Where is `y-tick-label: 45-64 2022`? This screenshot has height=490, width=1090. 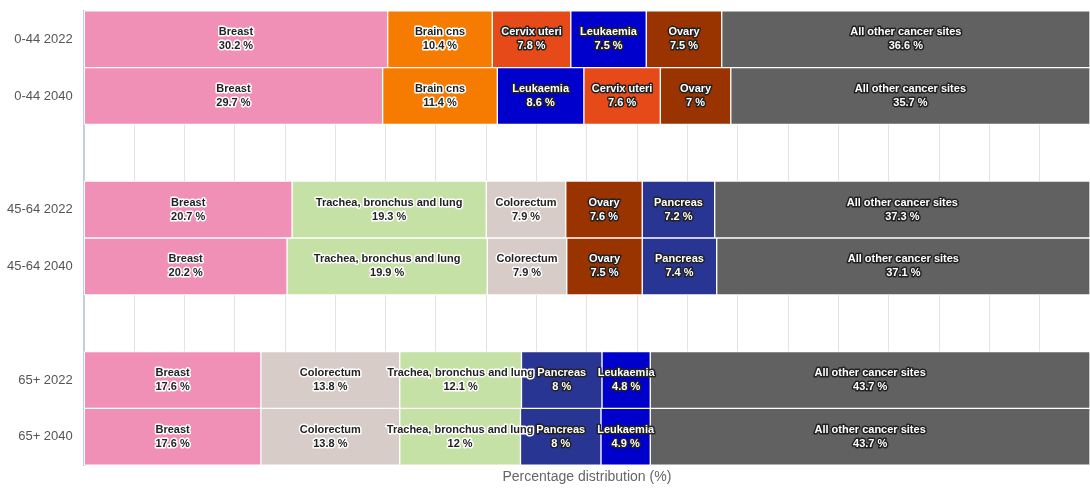
y-tick-label: 45-64 2022 is located at coordinates (40, 209).